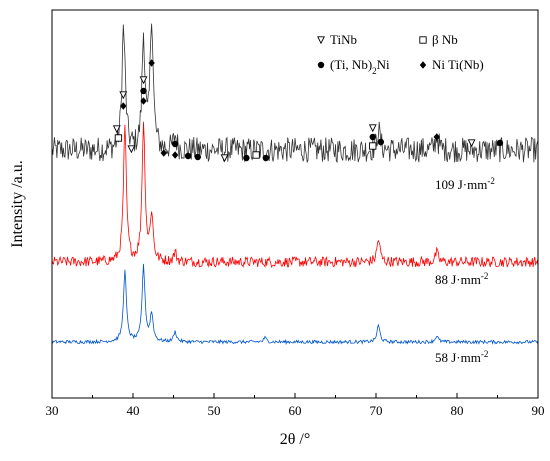  I want to click on x-axis: 30 40 50 60 70 80 90, so click(295, 405).